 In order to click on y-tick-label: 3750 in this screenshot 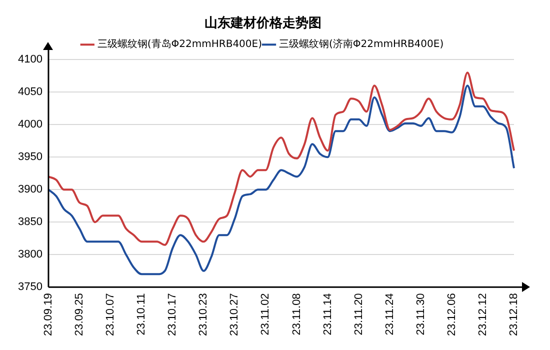, I will do `click(30, 287)`.